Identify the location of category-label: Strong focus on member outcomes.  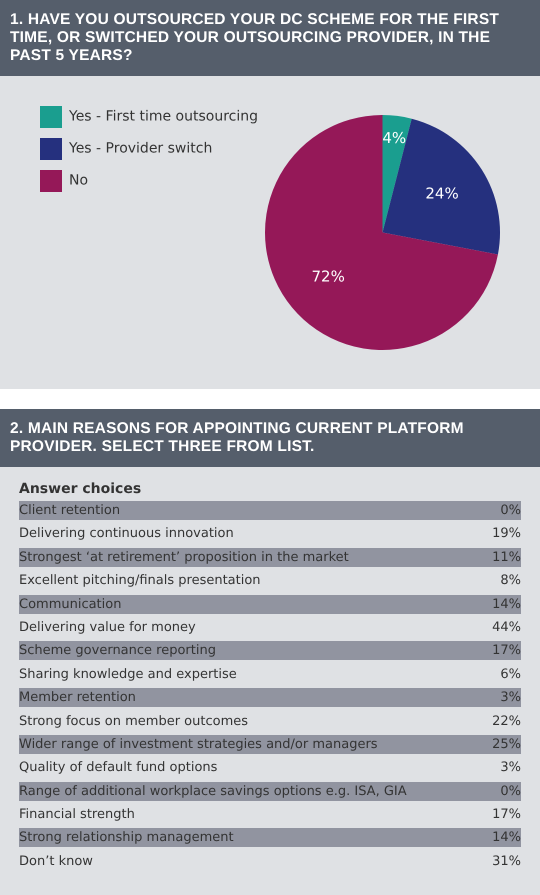
(133, 721).